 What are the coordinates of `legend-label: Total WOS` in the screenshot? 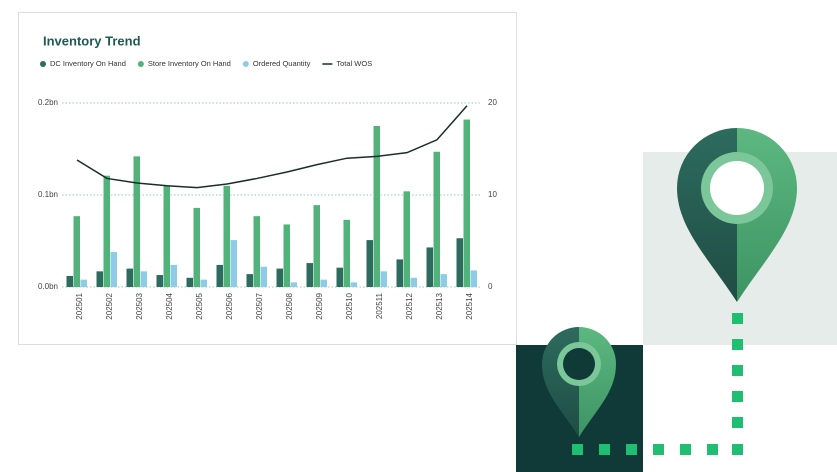 It's located at (354, 63).